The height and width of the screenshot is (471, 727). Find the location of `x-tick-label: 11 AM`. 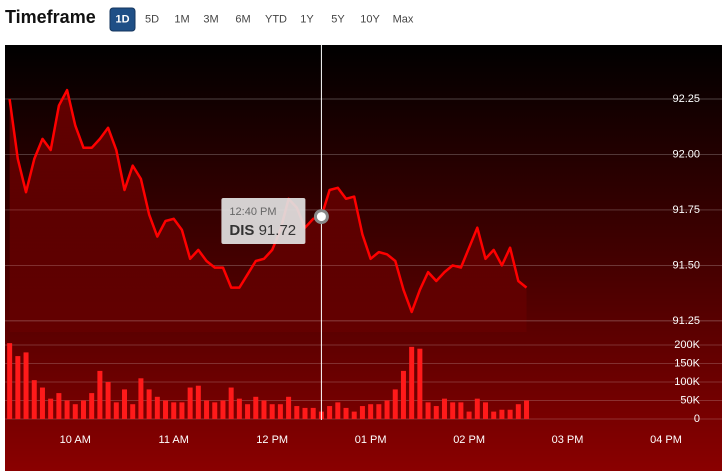

x-tick-label: 11 AM is located at coordinates (174, 440).